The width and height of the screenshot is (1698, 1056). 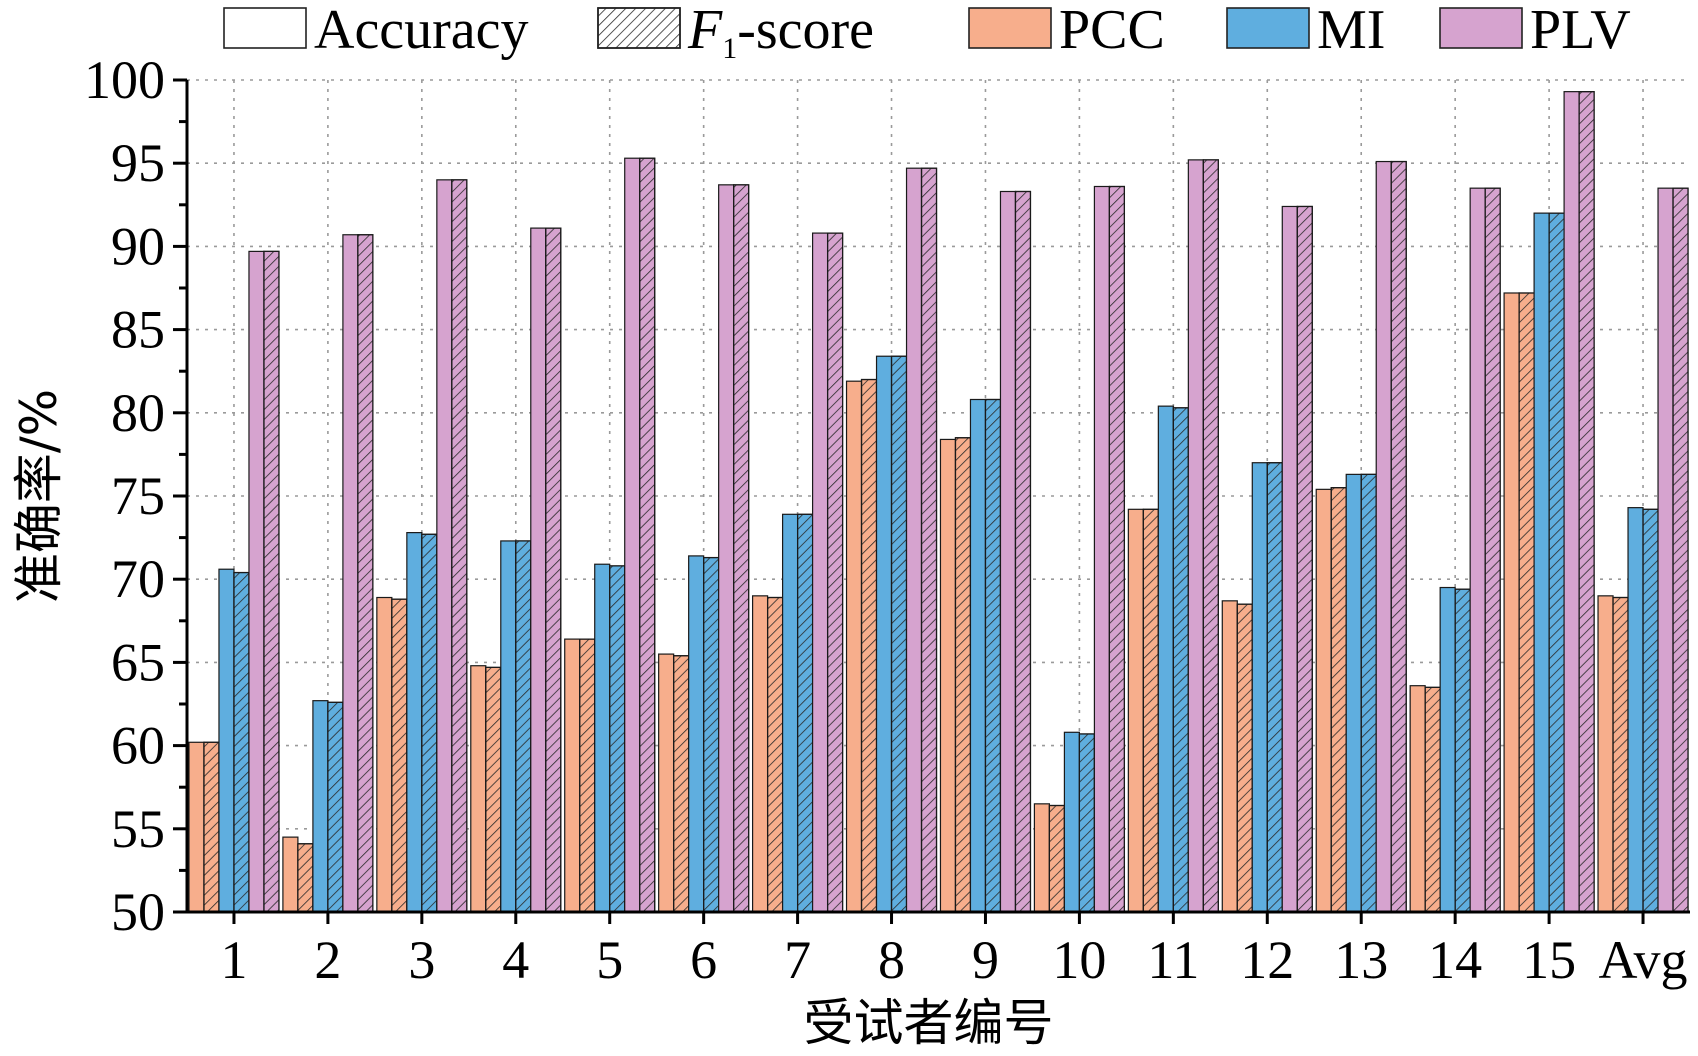 What do you see at coordinates (138, 662) in the screenshot?
I see `y-tick-label: 65` at bounding box center [138, 662].